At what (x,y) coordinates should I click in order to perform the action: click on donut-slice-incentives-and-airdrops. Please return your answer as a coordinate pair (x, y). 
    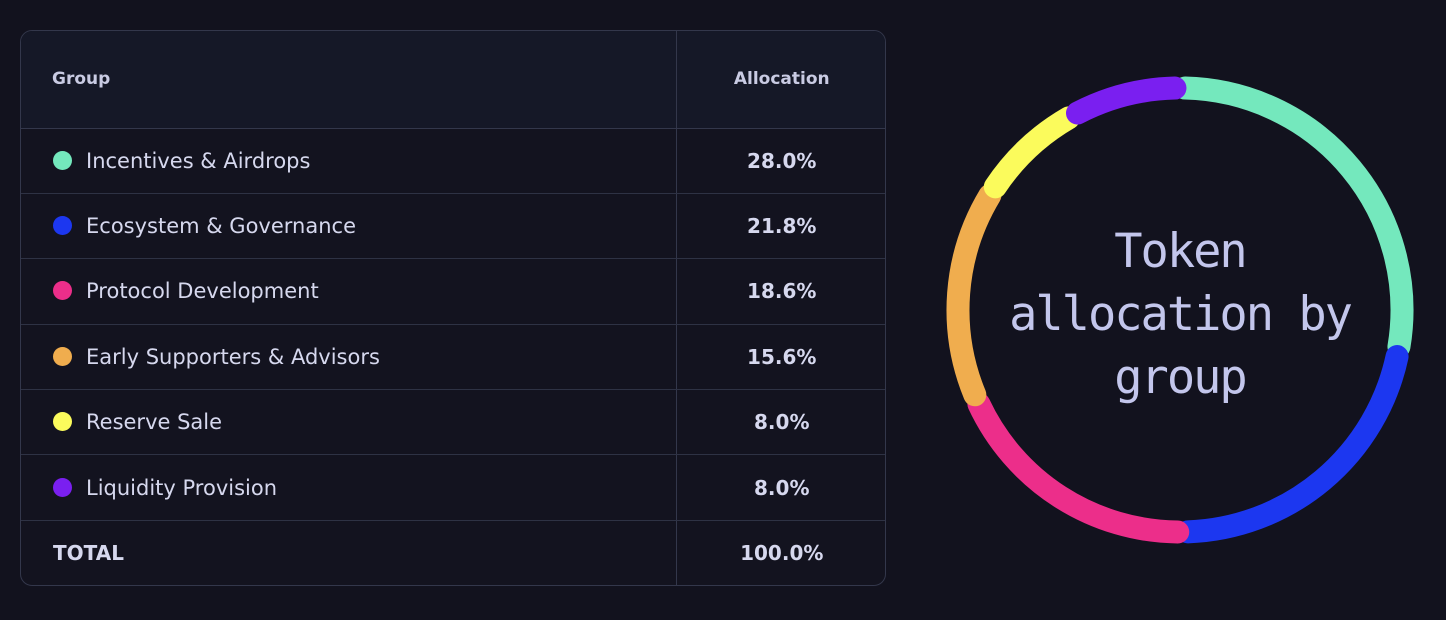
    Looking at the image, I should click on (1293, 217).